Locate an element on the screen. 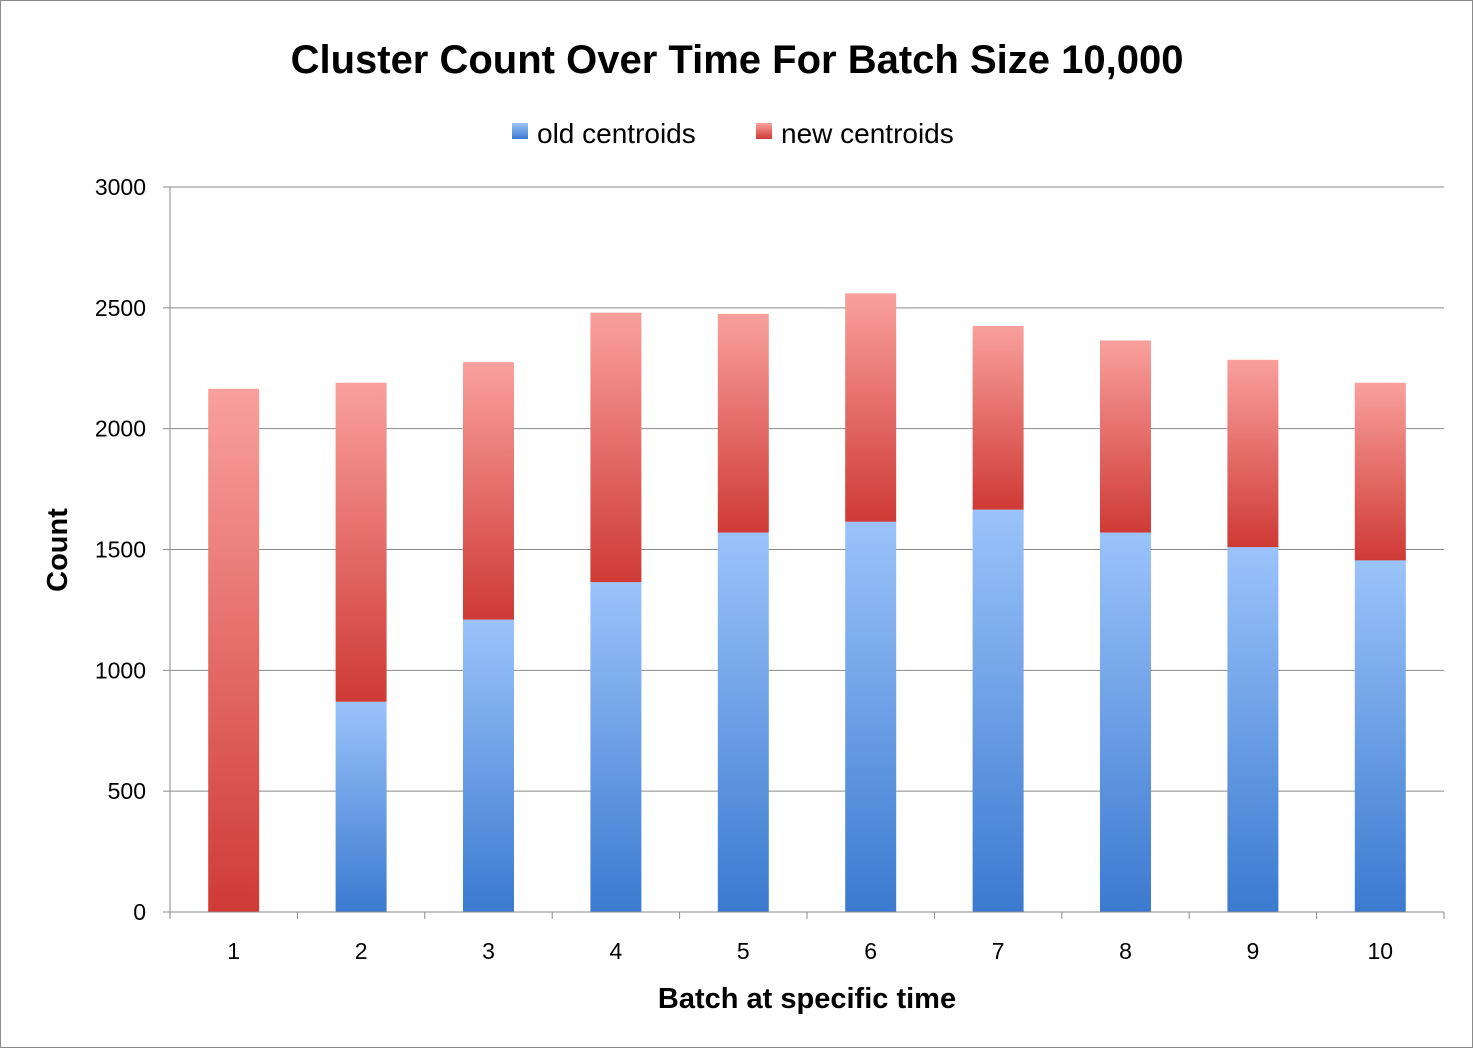 This screenshot has height=1052, width=1473. x-tick-label: 10 is located at coordinates (1381, 951).